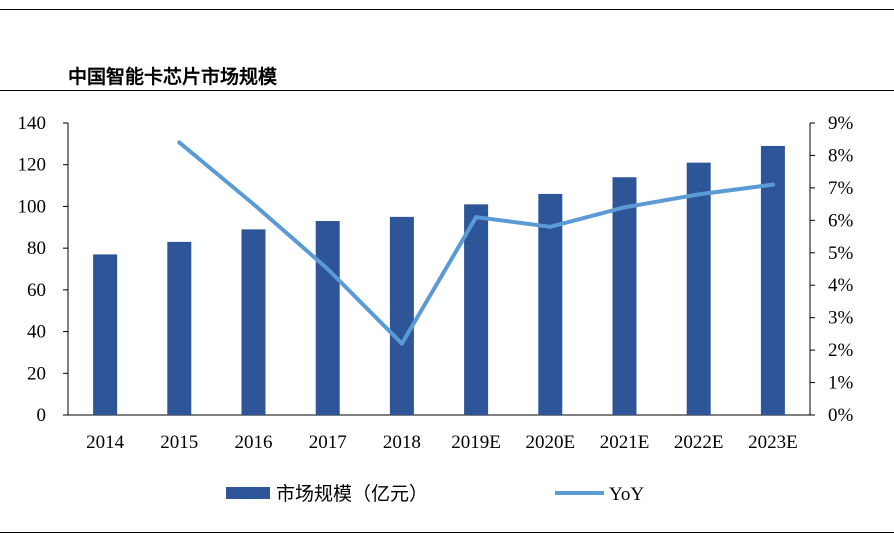 This screenshot has width=894, height=534. Describe the element at coordinates (253, 322) in the screenshot. I see `bar-2016` at that location.